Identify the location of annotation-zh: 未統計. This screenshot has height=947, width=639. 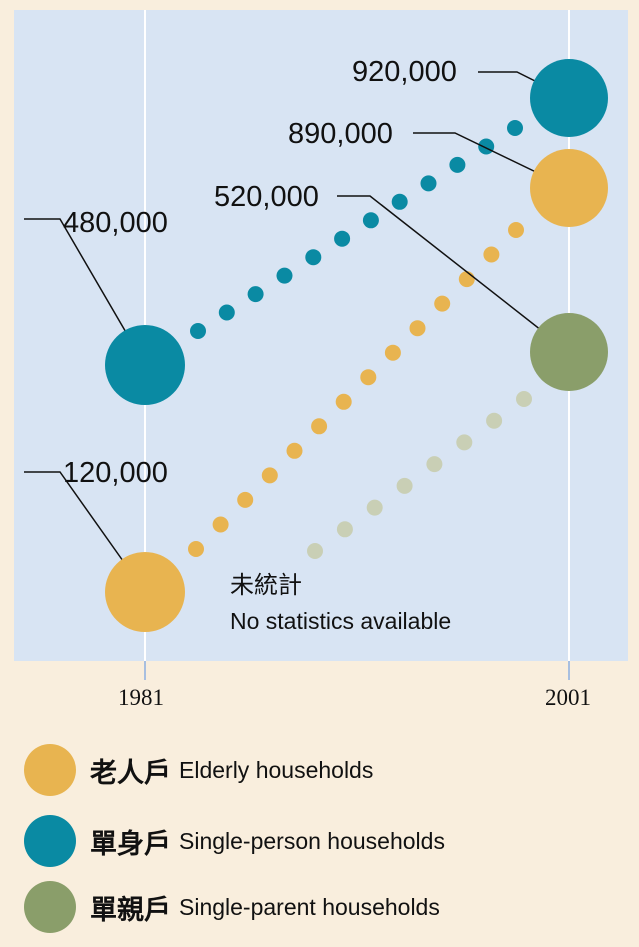
(266, 585).